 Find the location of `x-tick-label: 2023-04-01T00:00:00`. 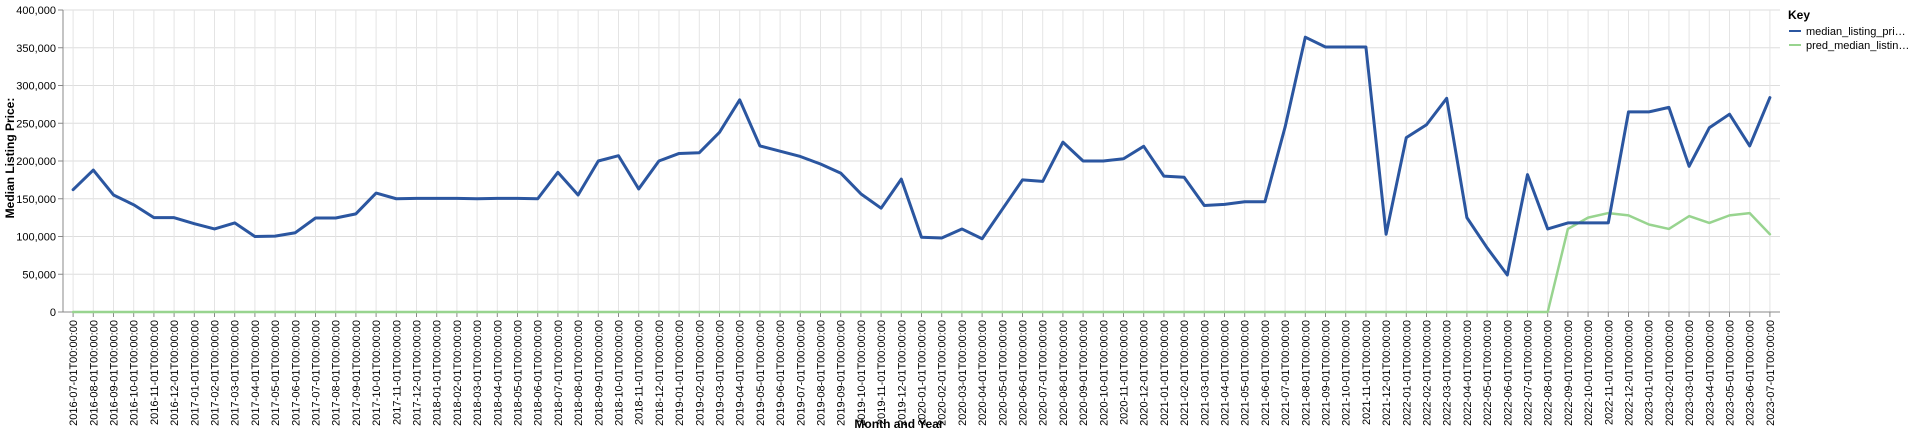

x-tick-label: 2023-04-01T00:00:00 is located at coordinates (1710, 373).